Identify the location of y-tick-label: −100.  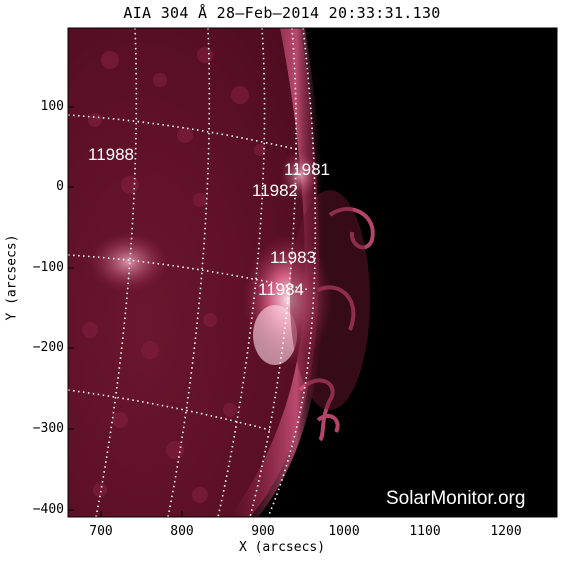
(48, 267).